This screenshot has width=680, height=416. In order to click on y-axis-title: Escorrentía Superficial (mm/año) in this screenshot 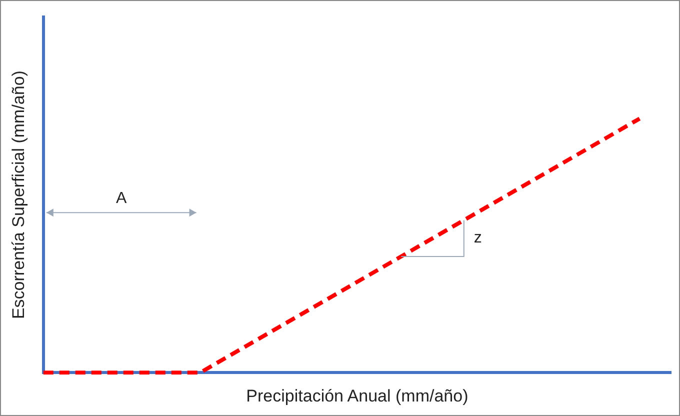, I will do `click(18, 195)`.